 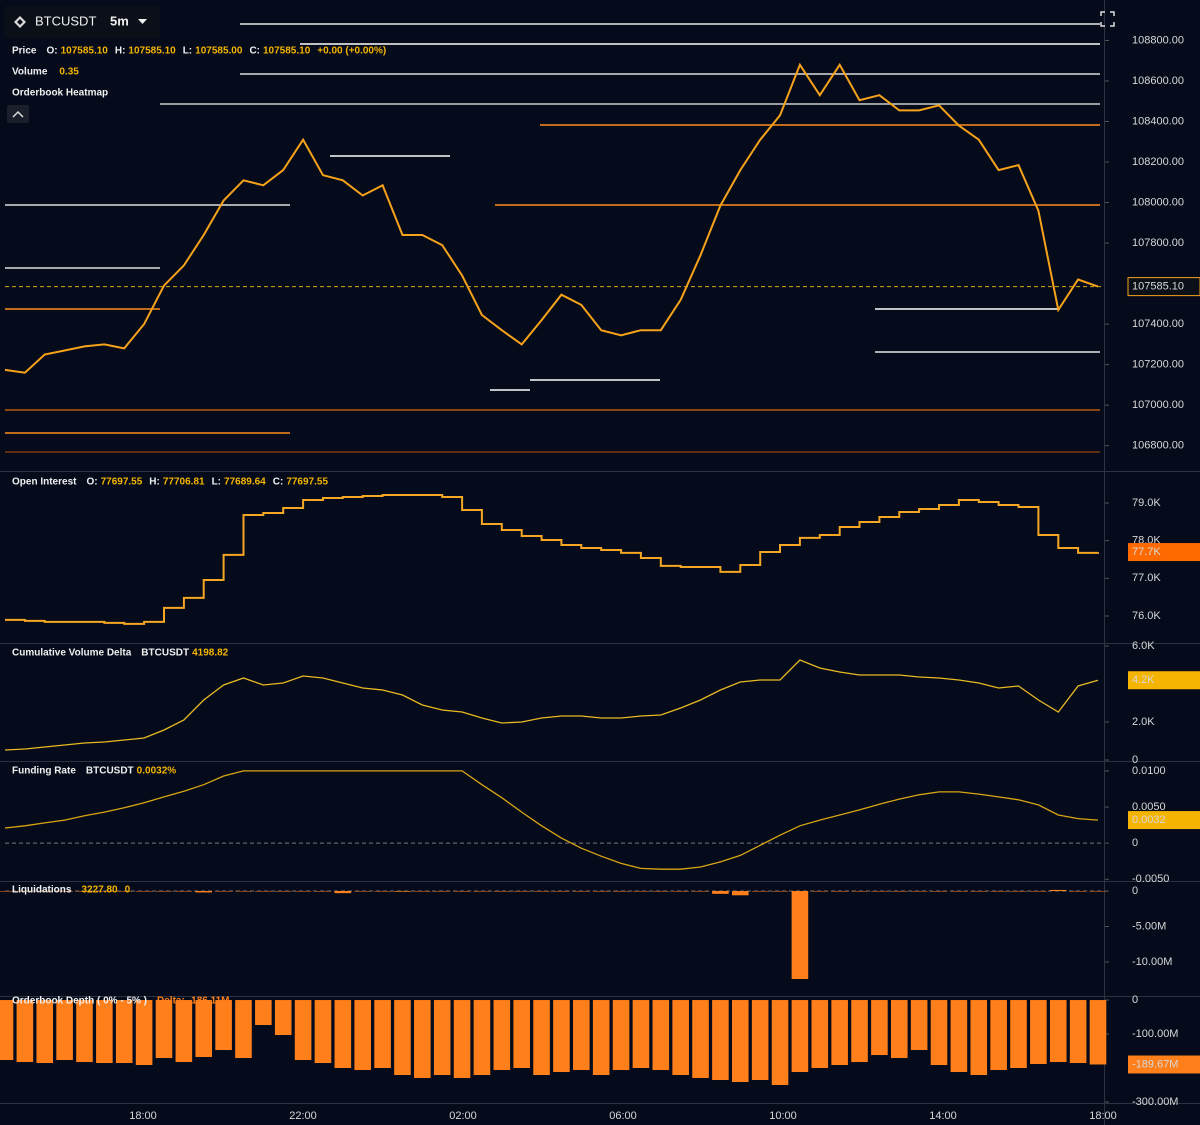 What do you see at coordinates (551, 820) in the screenshot?
I see `series-line` at bounding box center [551, 820].